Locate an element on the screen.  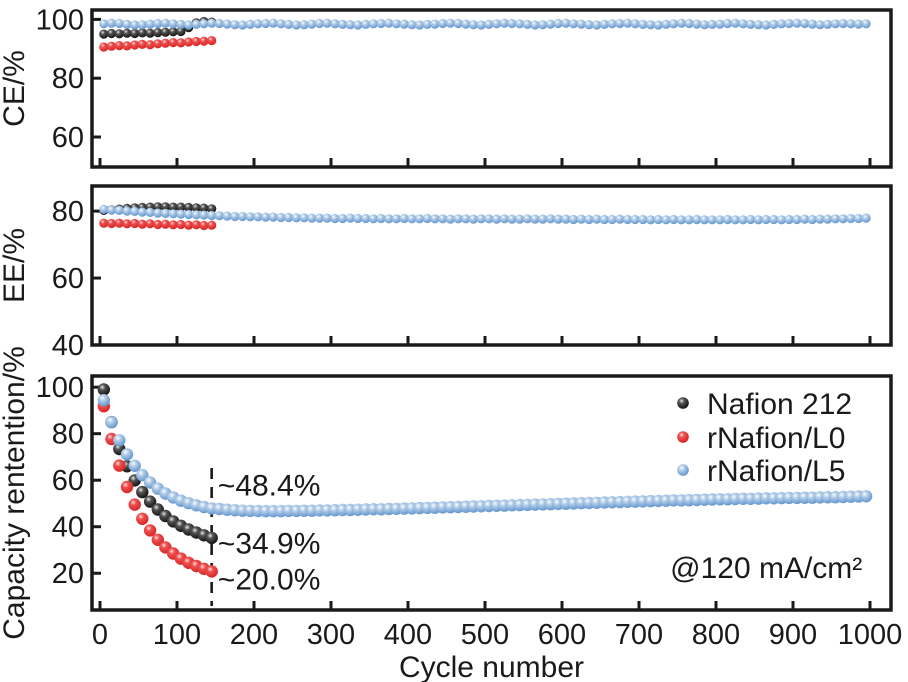
legend-marker-nafion212 is located at coordinates (683, 403).